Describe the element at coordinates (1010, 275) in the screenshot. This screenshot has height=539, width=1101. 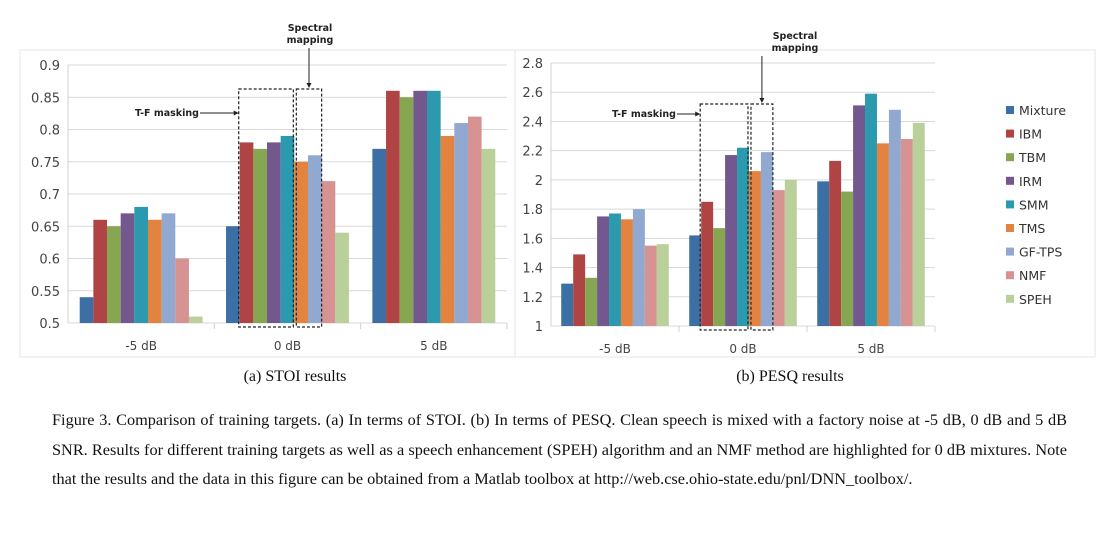
I see `legend-swatch-nmf` at that location.